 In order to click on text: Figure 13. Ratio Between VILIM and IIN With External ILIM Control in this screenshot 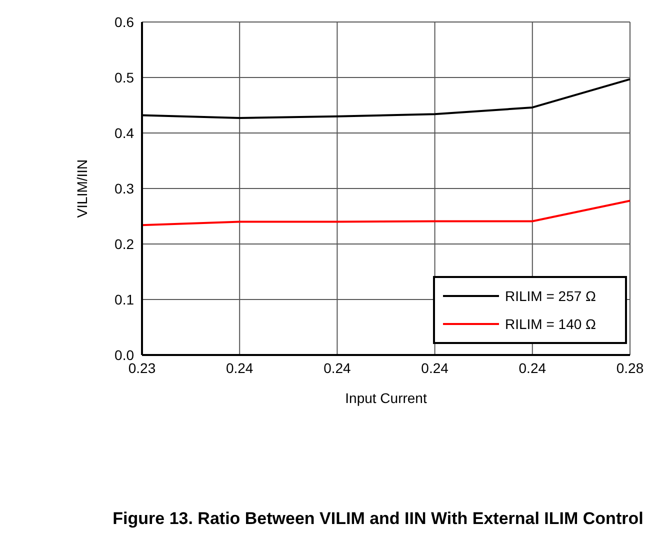, I will do `click(378, 519)`.